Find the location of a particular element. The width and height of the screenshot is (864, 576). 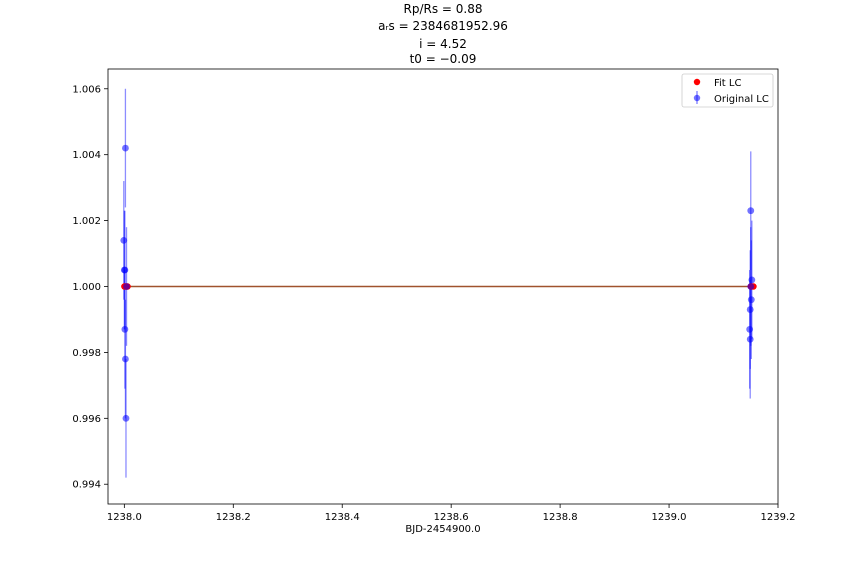

legend-original-lc-marker is located at coordinates (697, 98).